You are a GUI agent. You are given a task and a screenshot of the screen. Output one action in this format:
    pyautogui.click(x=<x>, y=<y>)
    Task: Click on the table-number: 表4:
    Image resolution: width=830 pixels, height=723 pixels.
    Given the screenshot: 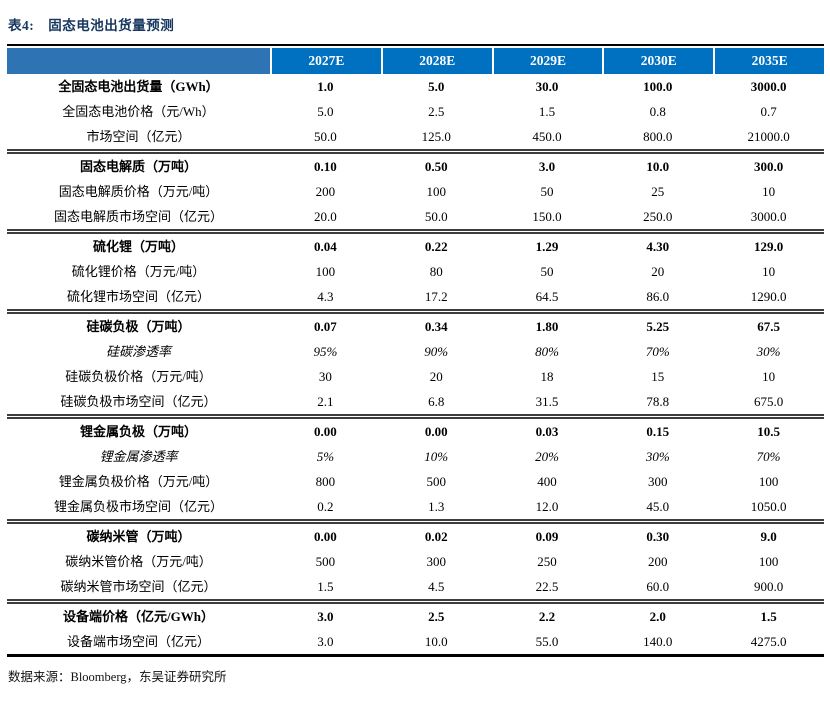 What is the action you would take?
    pyautogui.click(x=21, y=25)
    